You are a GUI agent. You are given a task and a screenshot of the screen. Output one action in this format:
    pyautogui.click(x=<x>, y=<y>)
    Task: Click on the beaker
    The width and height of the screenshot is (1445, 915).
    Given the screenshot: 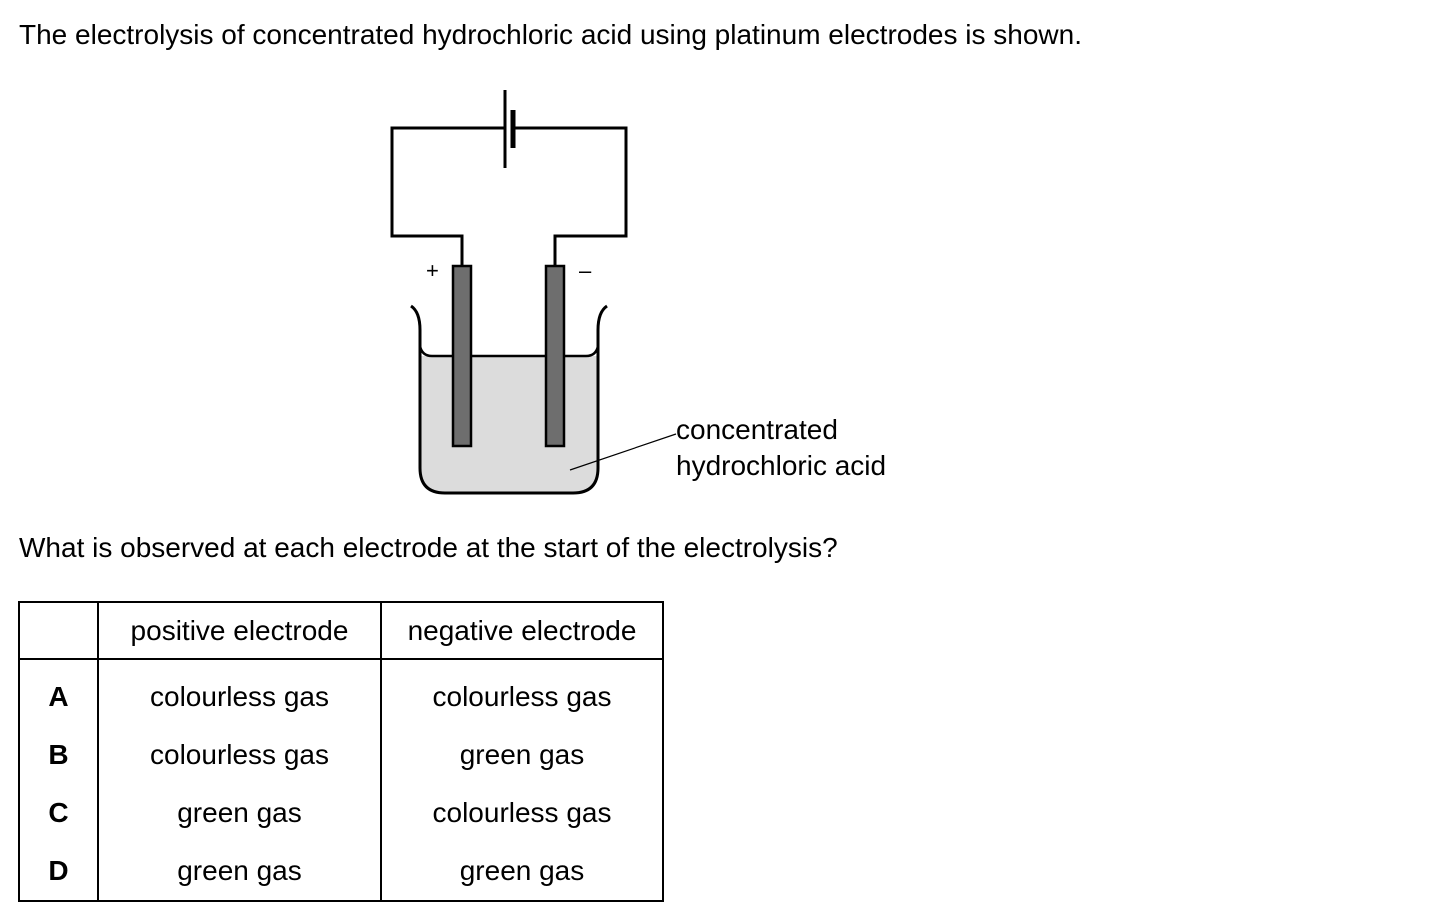 What is the action you would take?
    pyautogui.click(x=509, y=399)
    